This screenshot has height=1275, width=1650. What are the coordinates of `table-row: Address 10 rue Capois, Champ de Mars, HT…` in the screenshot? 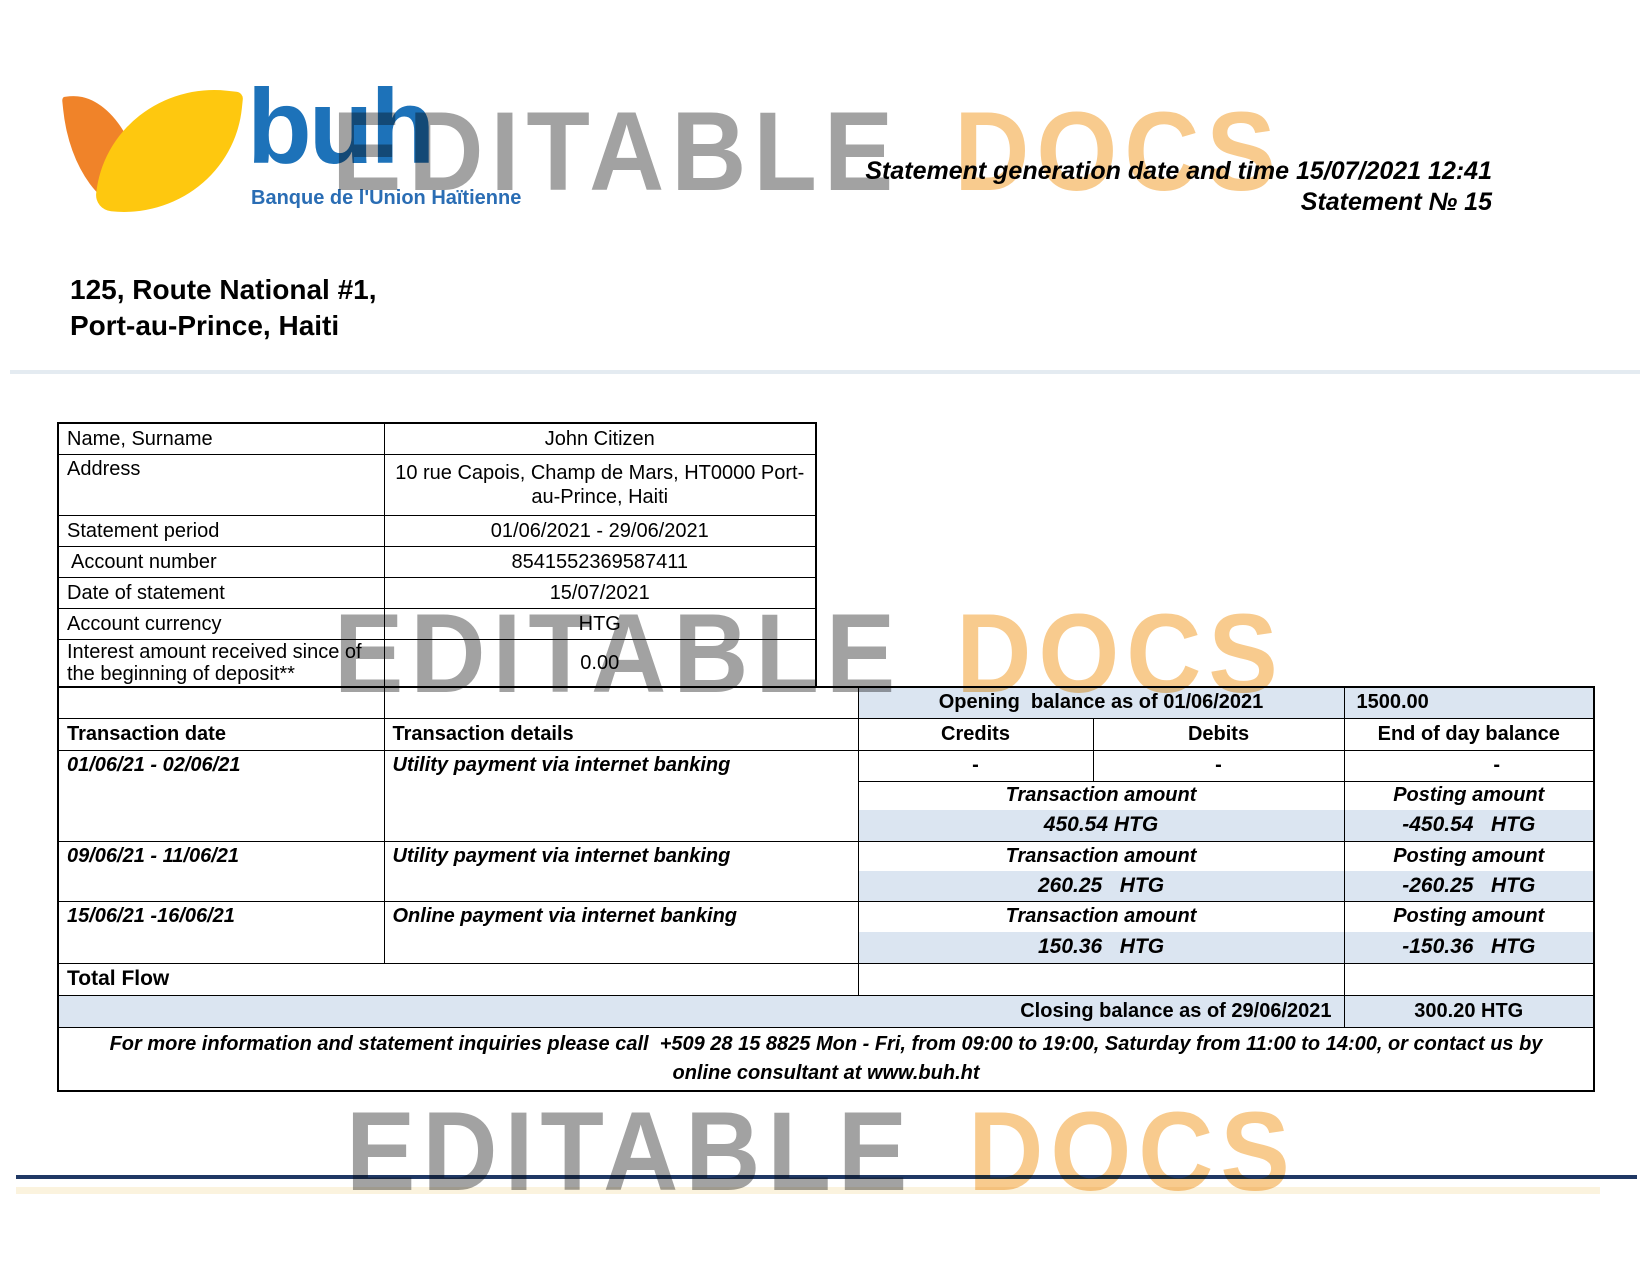 It's located at (437, 484).